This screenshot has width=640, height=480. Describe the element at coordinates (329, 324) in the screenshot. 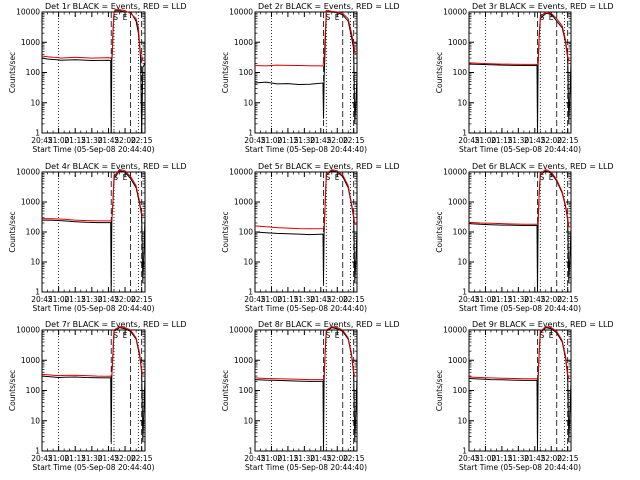

I see `panel-title: Det 8r BLACK = Events, RED = LLD` at that location.